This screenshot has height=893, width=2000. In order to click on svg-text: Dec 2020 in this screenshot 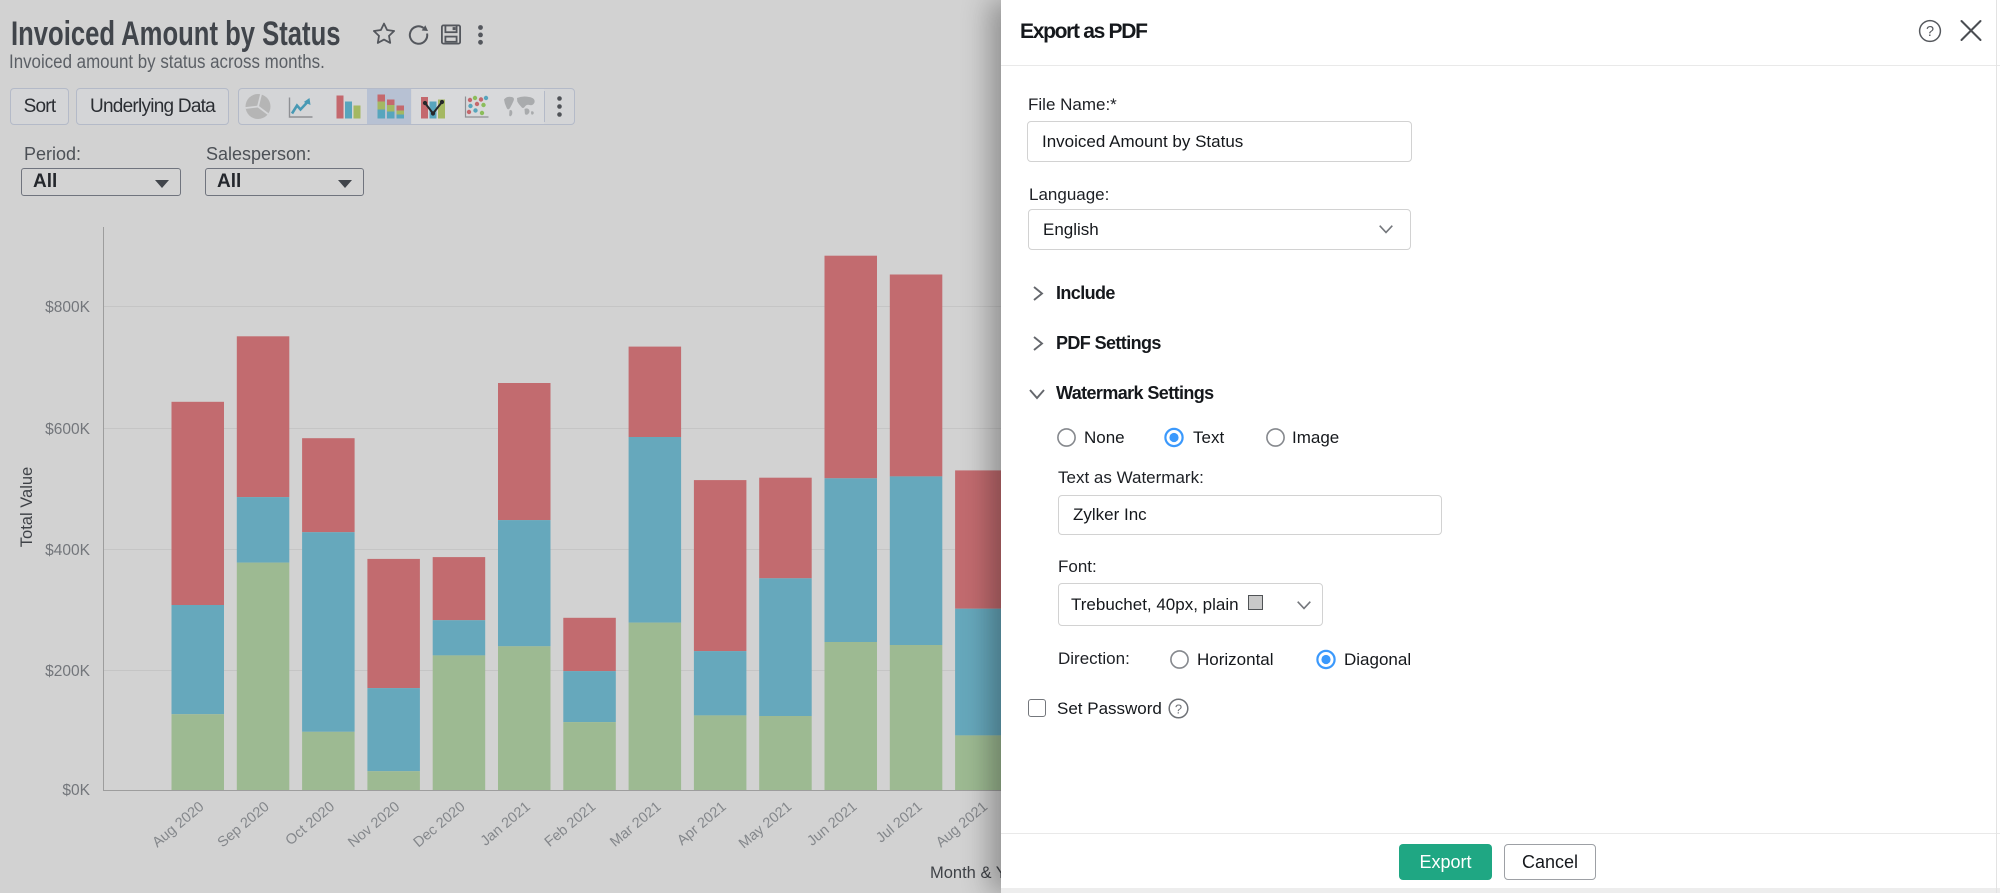, I will do `click(440, 825)`.